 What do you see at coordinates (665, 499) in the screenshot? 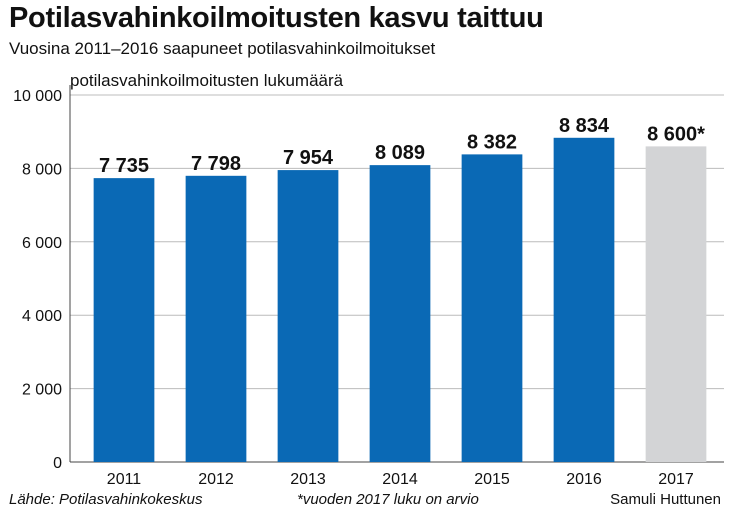
I see `author-credit: Samuli Huttunen` at bounding box center [665, 499].